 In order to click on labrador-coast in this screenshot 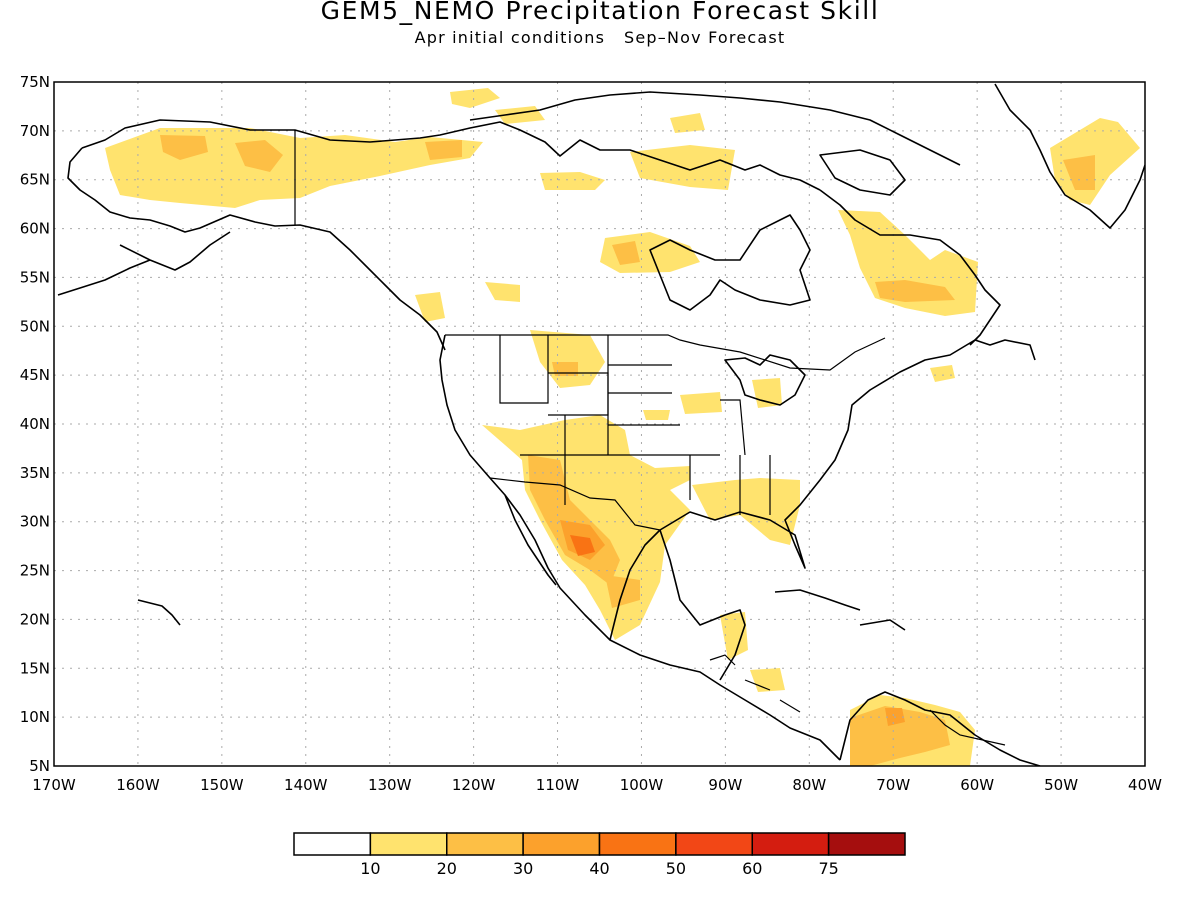, I will do `click(910, 267)`.